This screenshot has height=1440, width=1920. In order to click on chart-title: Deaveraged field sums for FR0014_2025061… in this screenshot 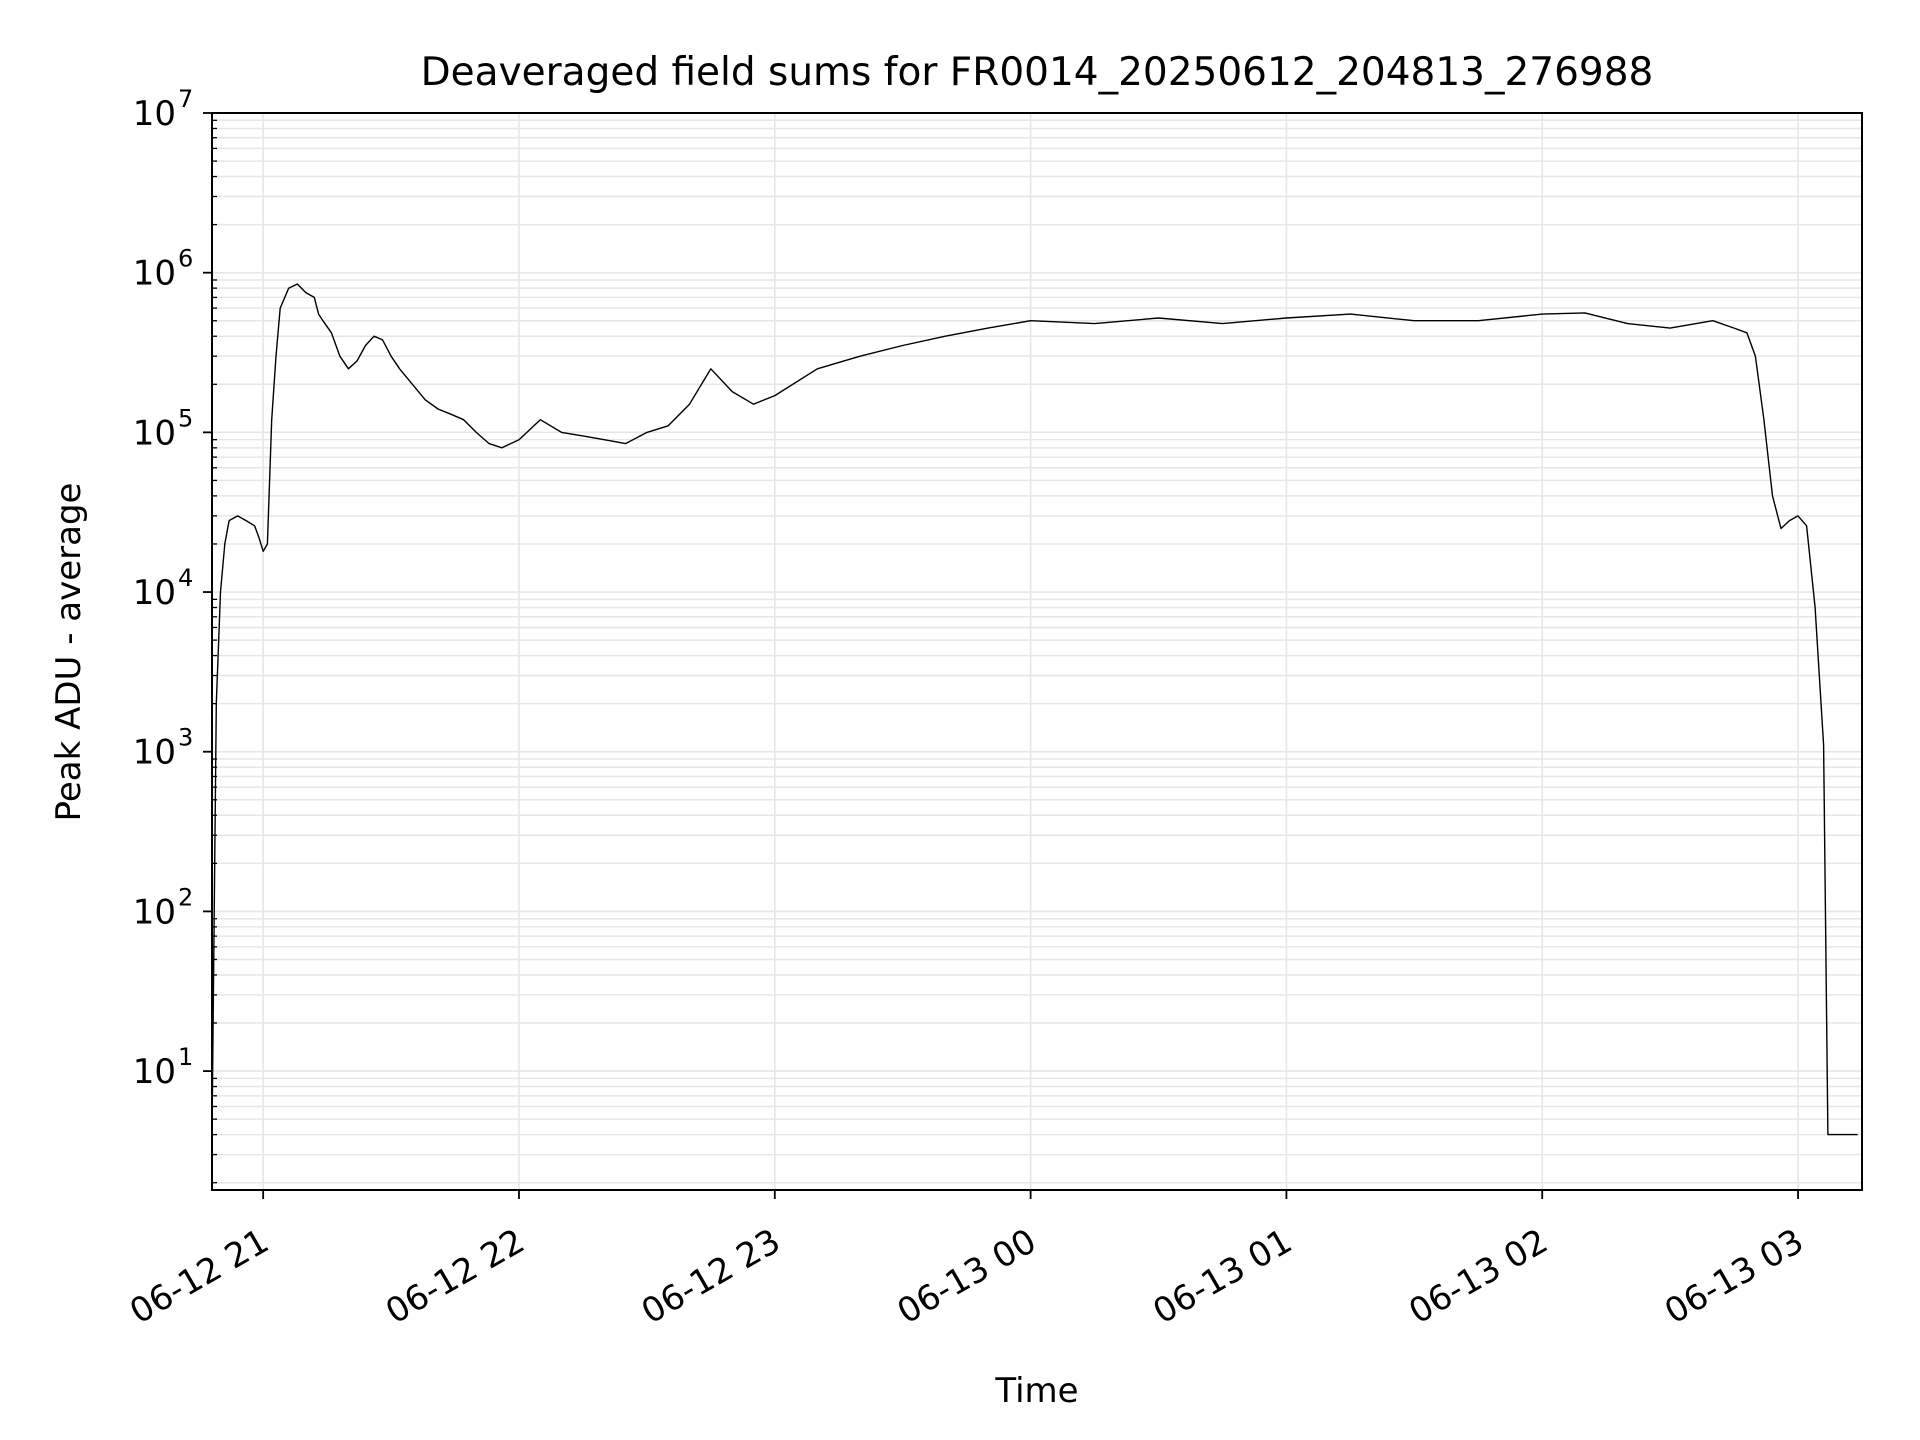, I will do `click(1037, 72)`.